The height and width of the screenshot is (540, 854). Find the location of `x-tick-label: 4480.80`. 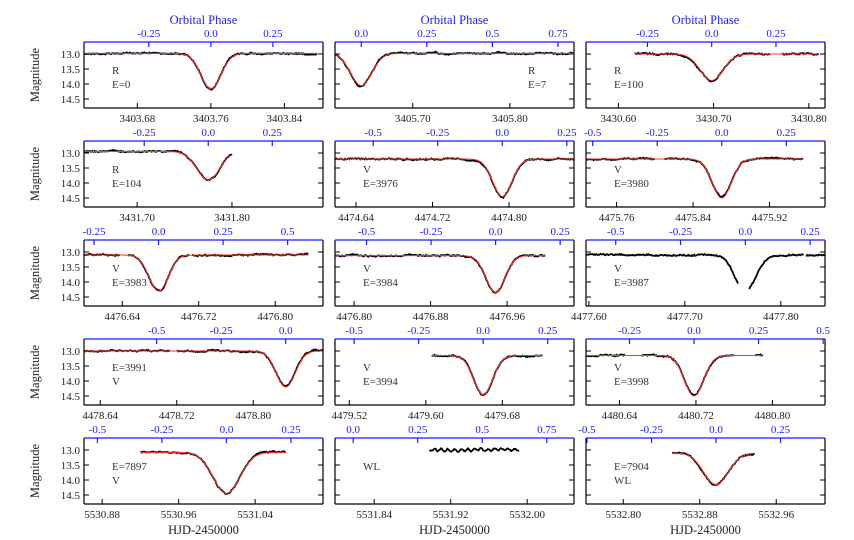

x-tick-label: 4480.80 is located at coordinates (773, 416).